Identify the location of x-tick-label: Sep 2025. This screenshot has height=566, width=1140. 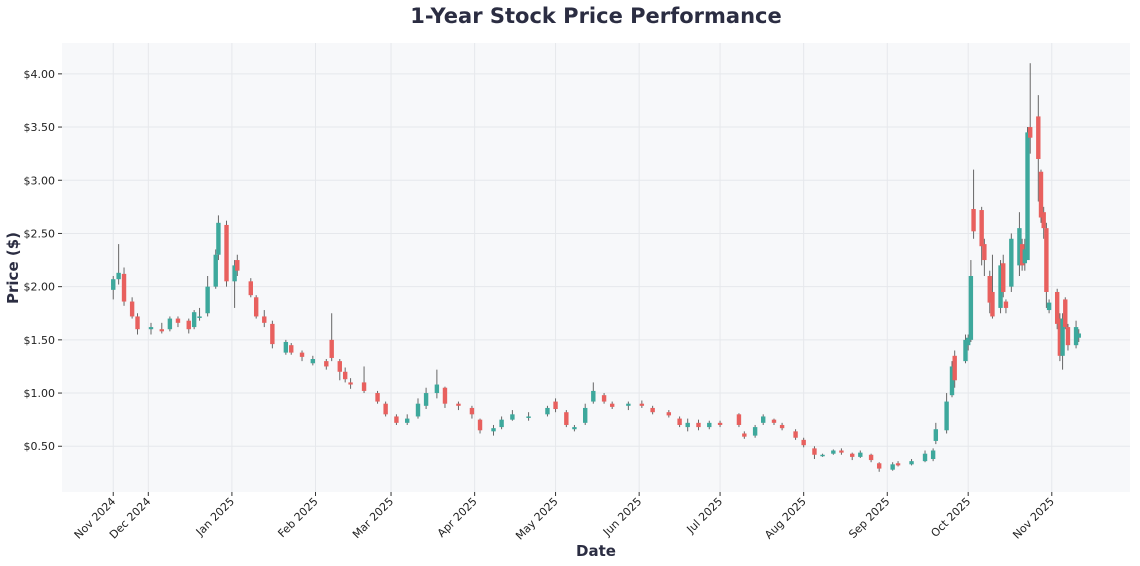
(869, 518).